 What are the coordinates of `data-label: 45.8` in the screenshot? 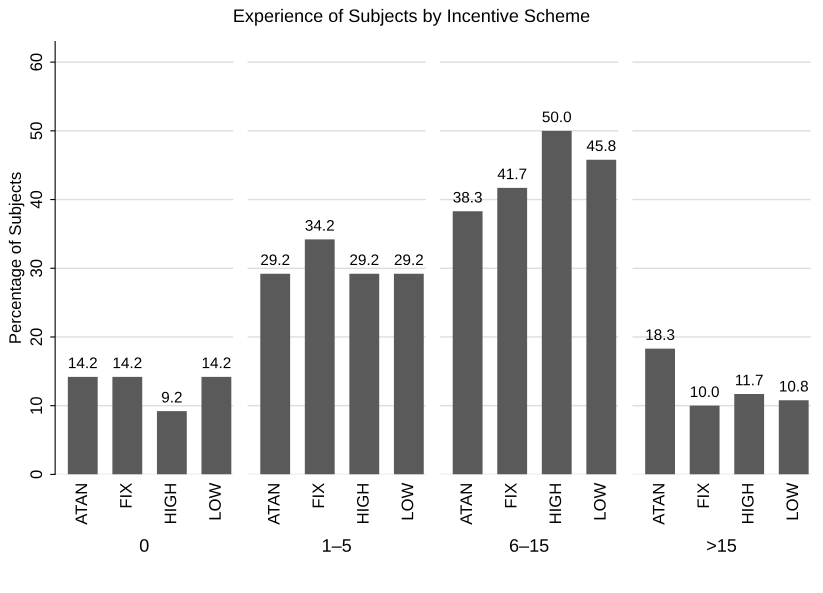 It's located at (601, 146).